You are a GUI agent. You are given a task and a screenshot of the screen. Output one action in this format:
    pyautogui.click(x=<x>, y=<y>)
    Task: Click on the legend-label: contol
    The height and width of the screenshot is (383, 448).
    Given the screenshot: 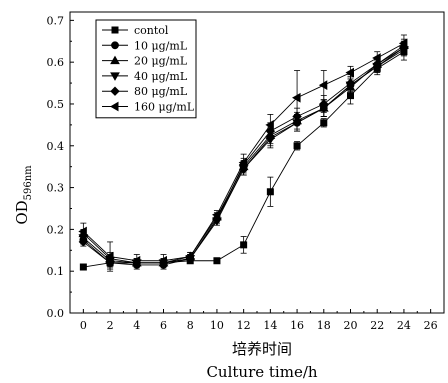 What is the action you would take?
    pyautogui.click(x=151, y=30)
    